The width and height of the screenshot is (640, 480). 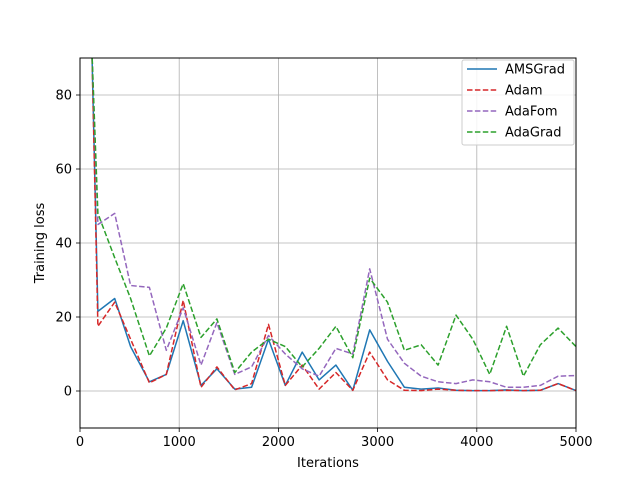 What do you see at coordinates (531, 112) in the screenshot?
I see `legend-label-adafom: AdaFom` at bounding box center [531, 112].